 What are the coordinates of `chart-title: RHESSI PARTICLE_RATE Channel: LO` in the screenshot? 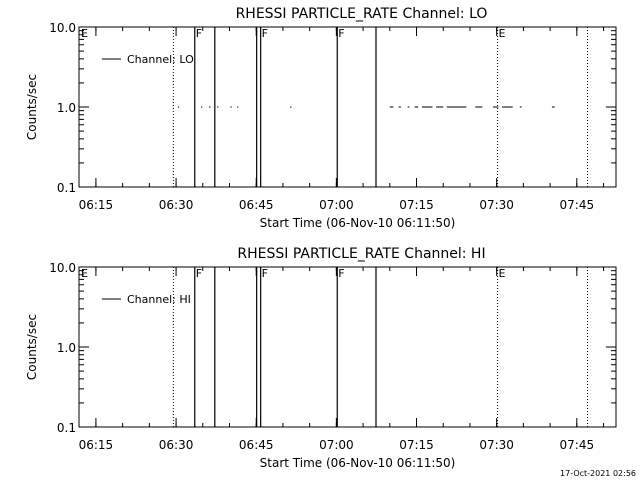 It's located at (362, 14).